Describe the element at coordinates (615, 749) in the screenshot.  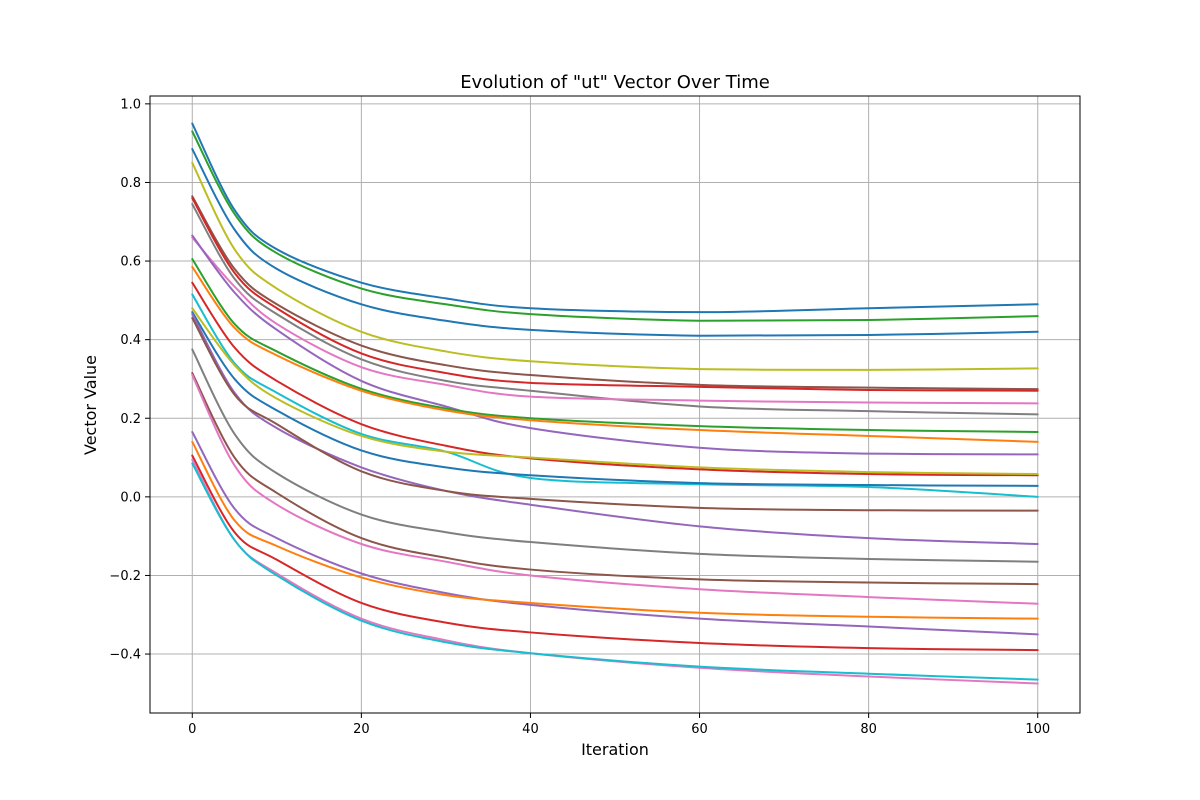
I see `x-axis-label: Iteration` at that location.